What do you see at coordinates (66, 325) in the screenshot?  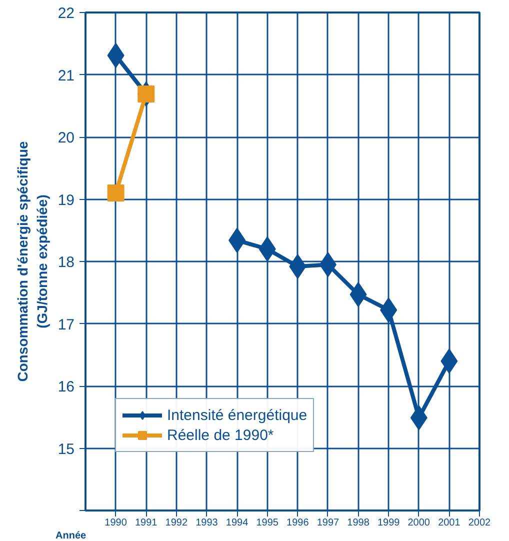 I see `y-tick-label: 17` at bounding box center [66, 325].